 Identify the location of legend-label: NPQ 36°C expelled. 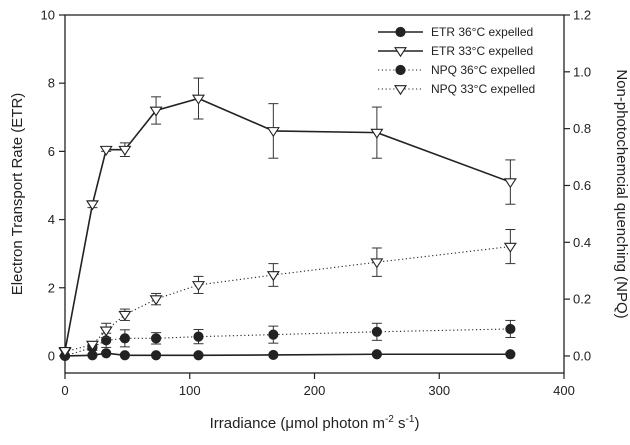
(483, 70).